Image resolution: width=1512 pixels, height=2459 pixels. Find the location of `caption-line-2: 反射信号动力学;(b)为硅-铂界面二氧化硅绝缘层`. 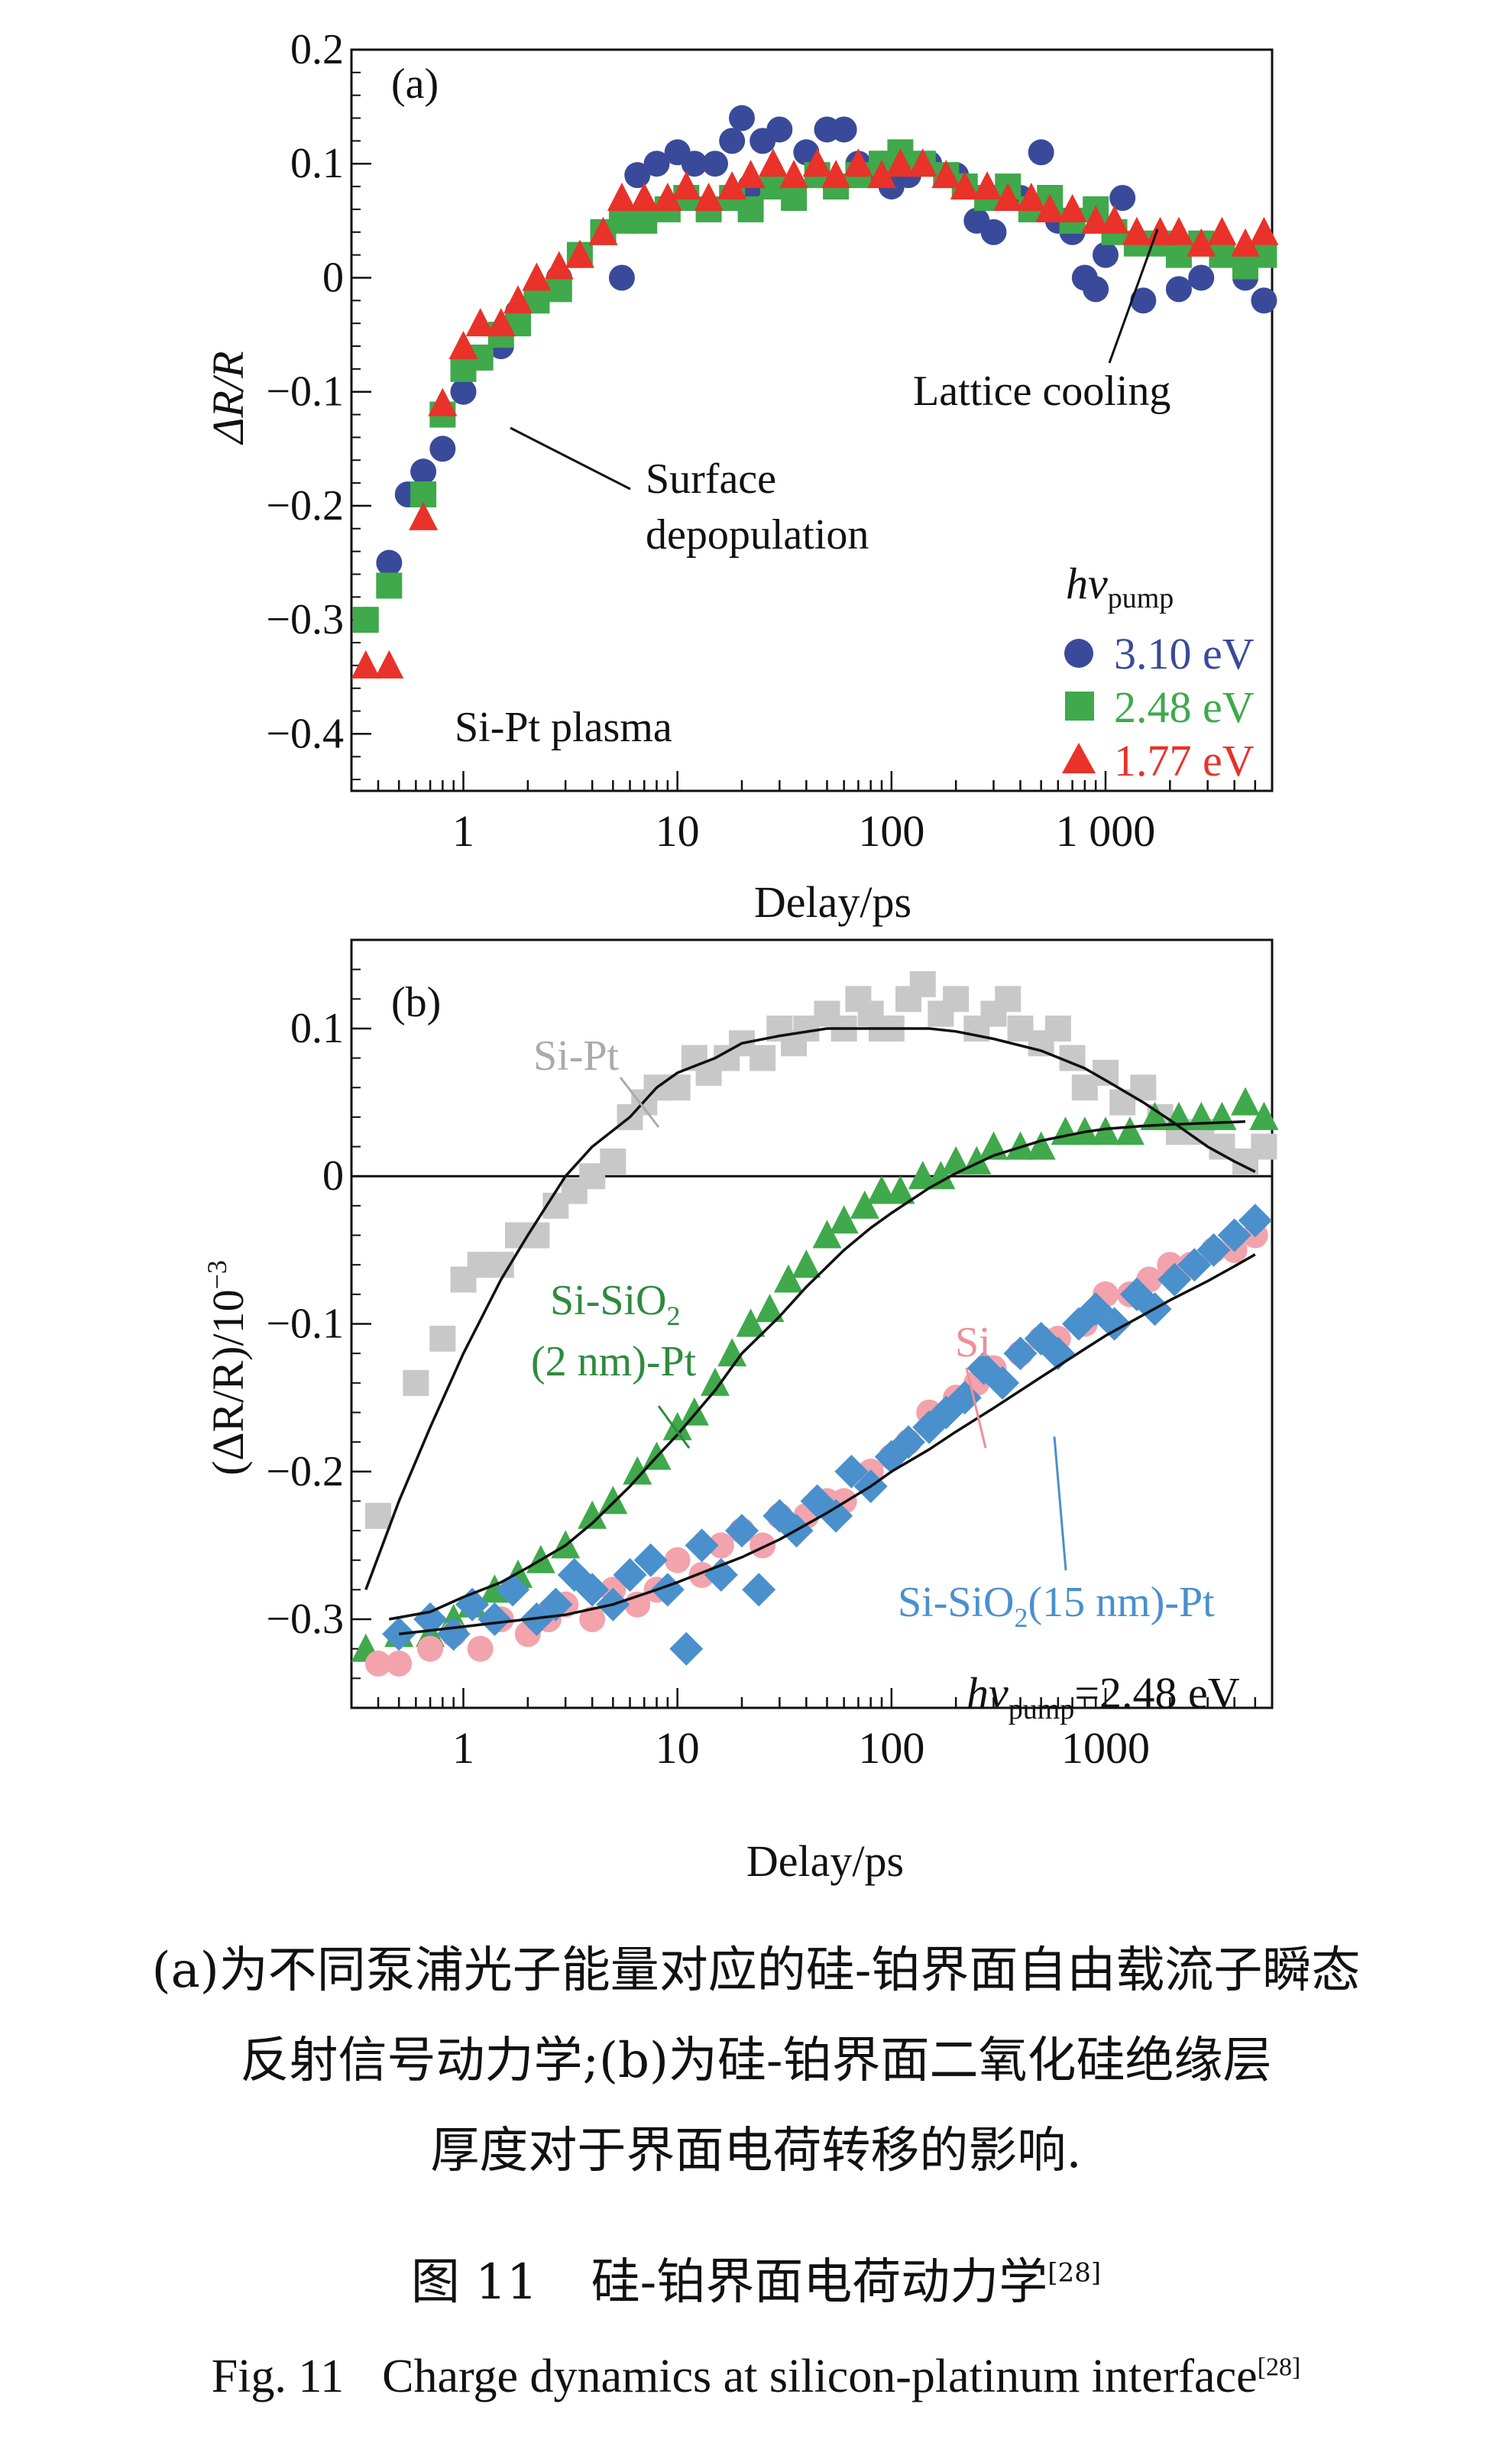

caption-line-2: 反射信号动力学;(b)为硅-铂界面二氧化硅绝缘层 is located at coordinates (756, 2061).